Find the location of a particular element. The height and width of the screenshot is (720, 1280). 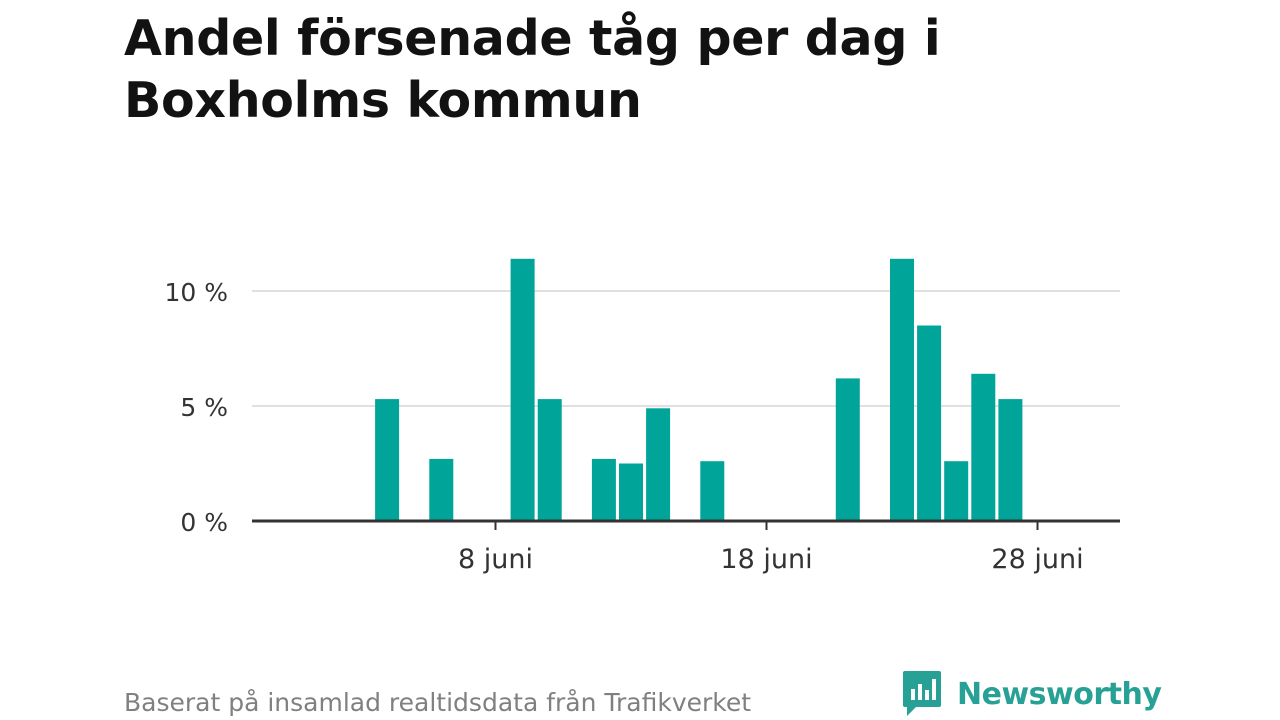

brand-logo: Newsworthy is located at coordinates (1032, 694).